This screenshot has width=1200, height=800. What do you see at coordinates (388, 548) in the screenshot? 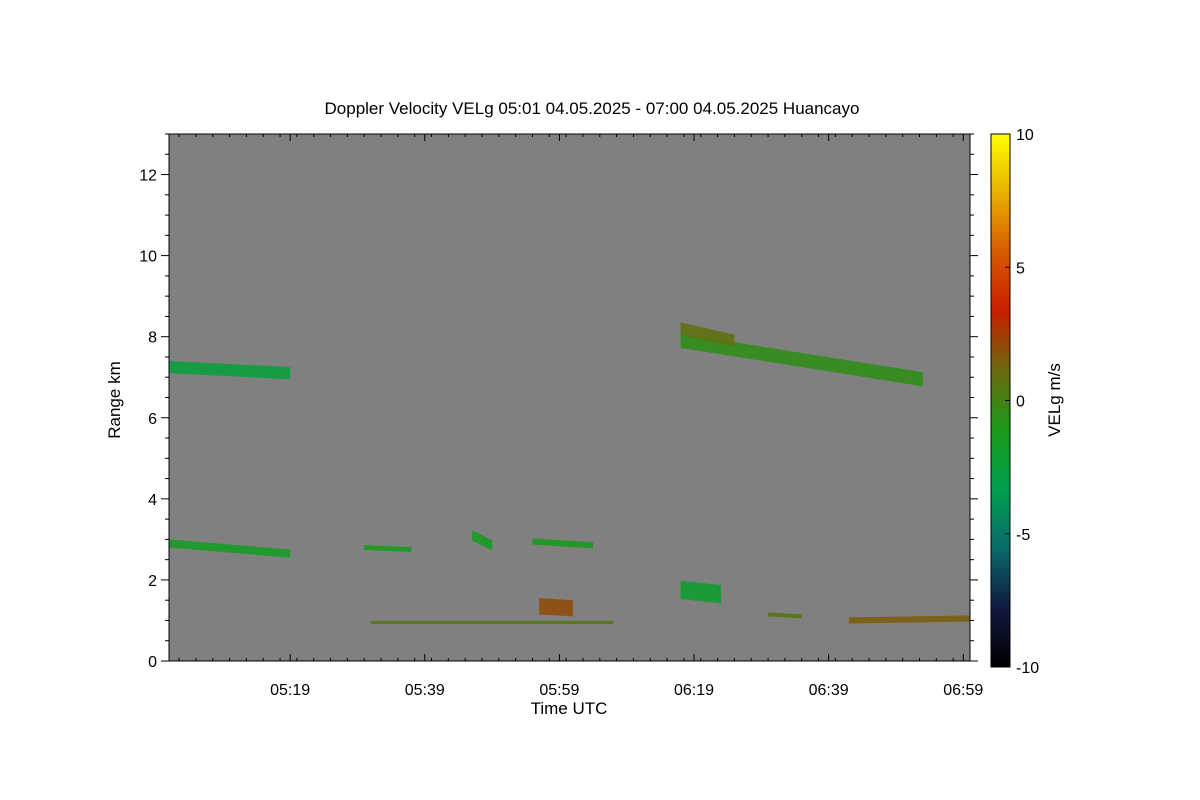
I see `echo-layer-3km-b` at bounding box center [388, 548].